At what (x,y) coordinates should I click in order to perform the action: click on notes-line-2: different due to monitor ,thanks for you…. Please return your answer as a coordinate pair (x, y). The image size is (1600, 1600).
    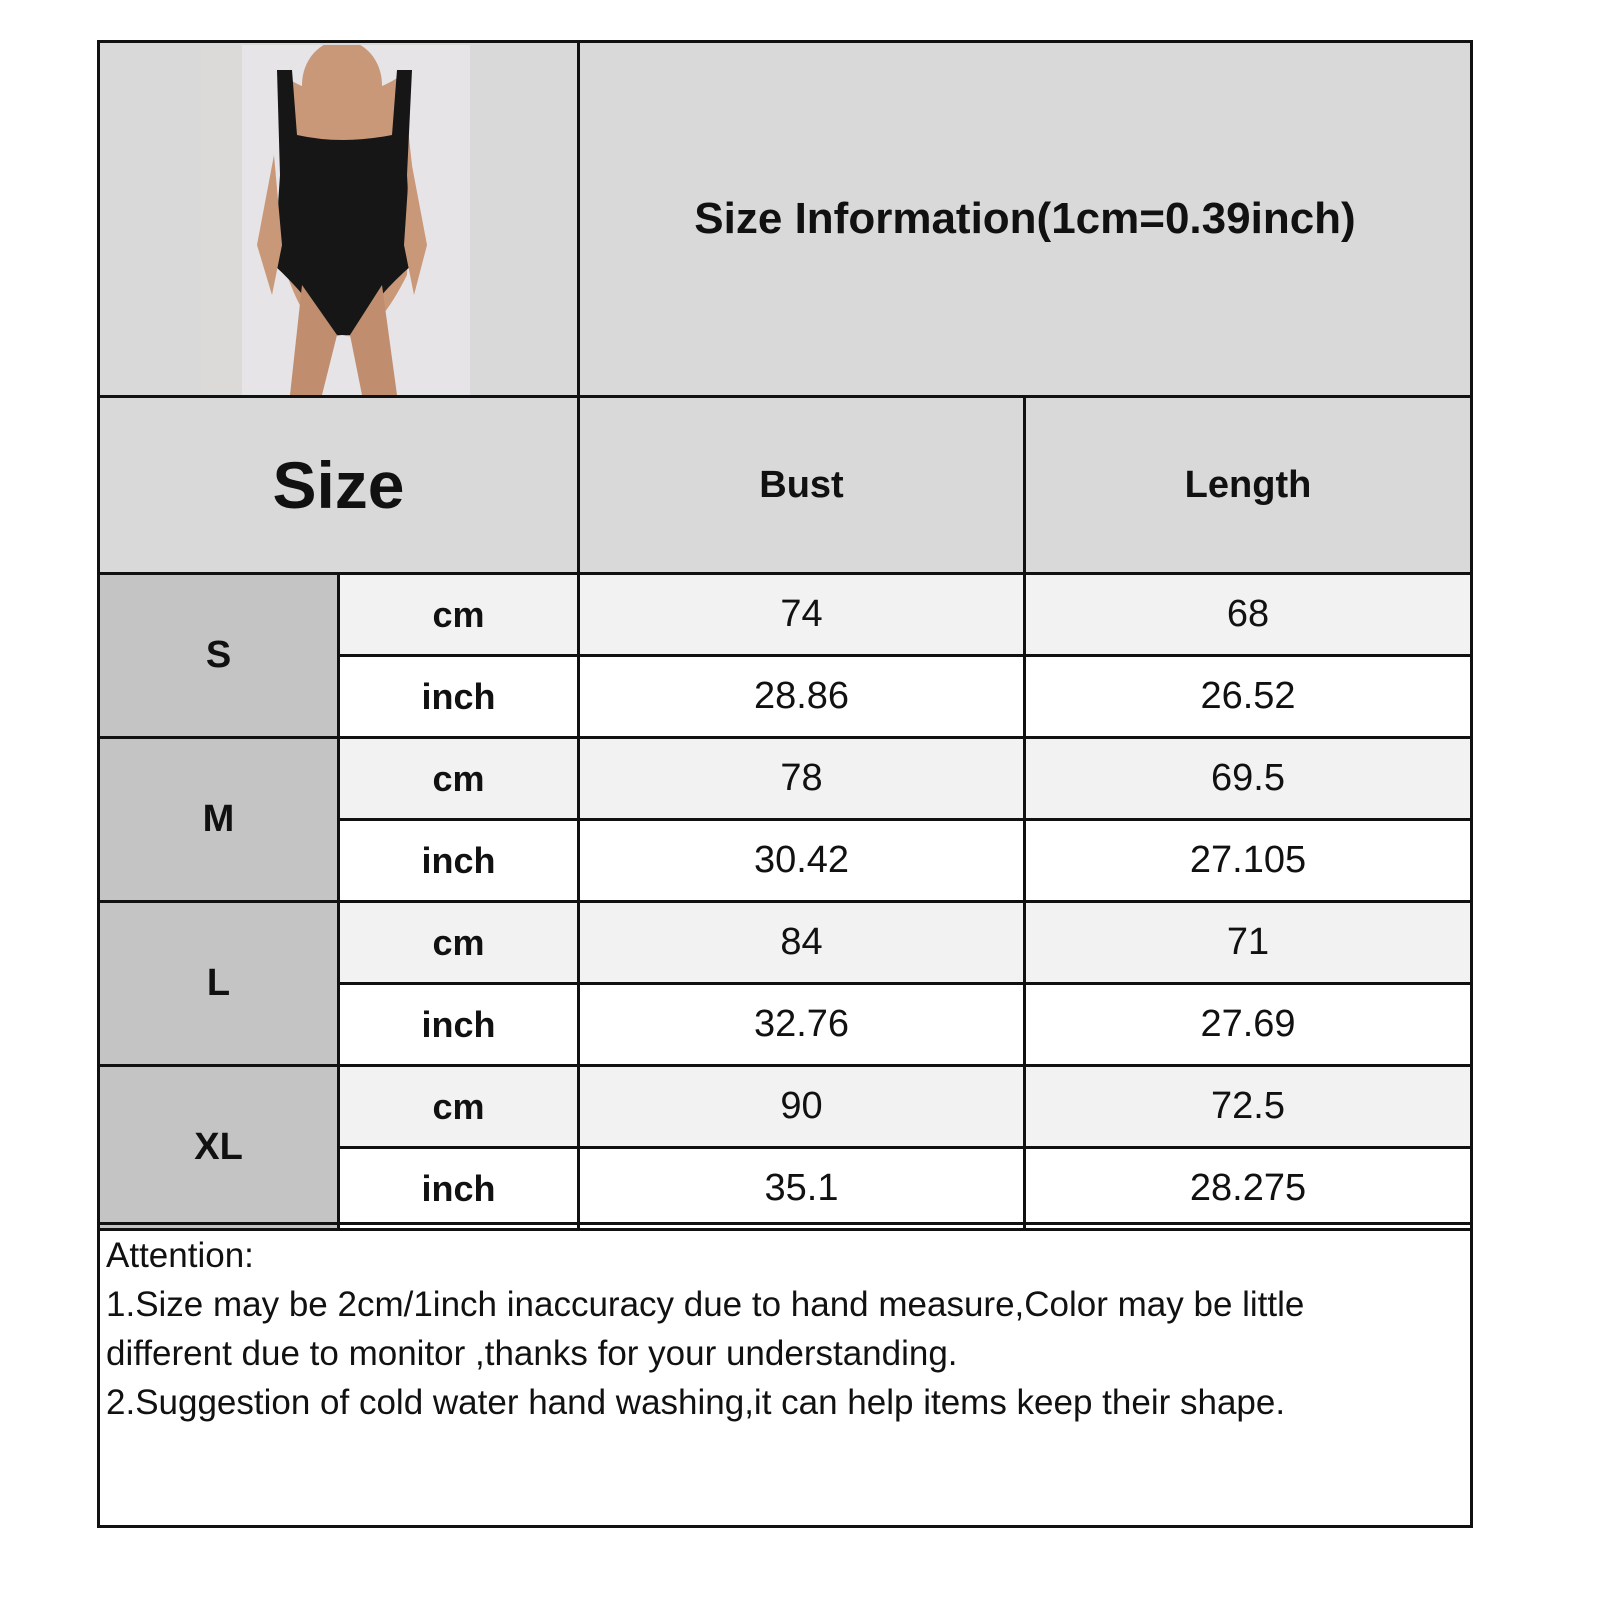
    Looking at the image, I should click on (532, 1353).